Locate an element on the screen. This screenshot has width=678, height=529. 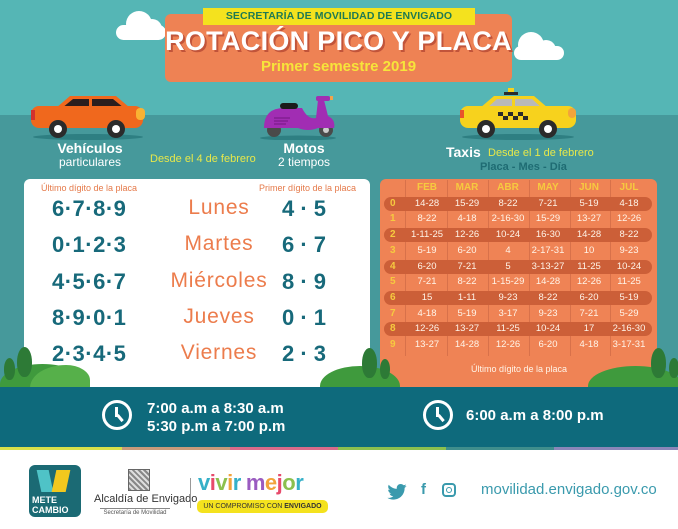
cambio-text: CAMBIO is located at coordinates (50, 510).